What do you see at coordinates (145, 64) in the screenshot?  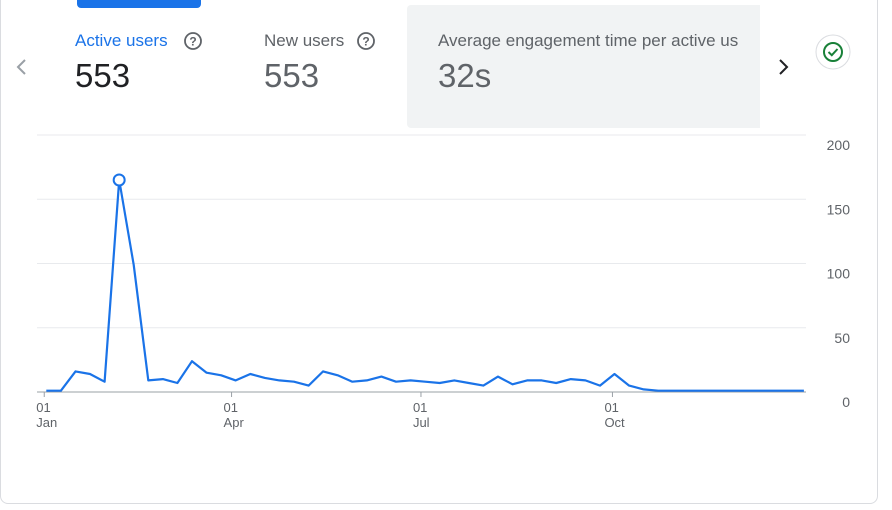 I see `metric-tab: Active users ? 553` at bounding box center [145, 64].